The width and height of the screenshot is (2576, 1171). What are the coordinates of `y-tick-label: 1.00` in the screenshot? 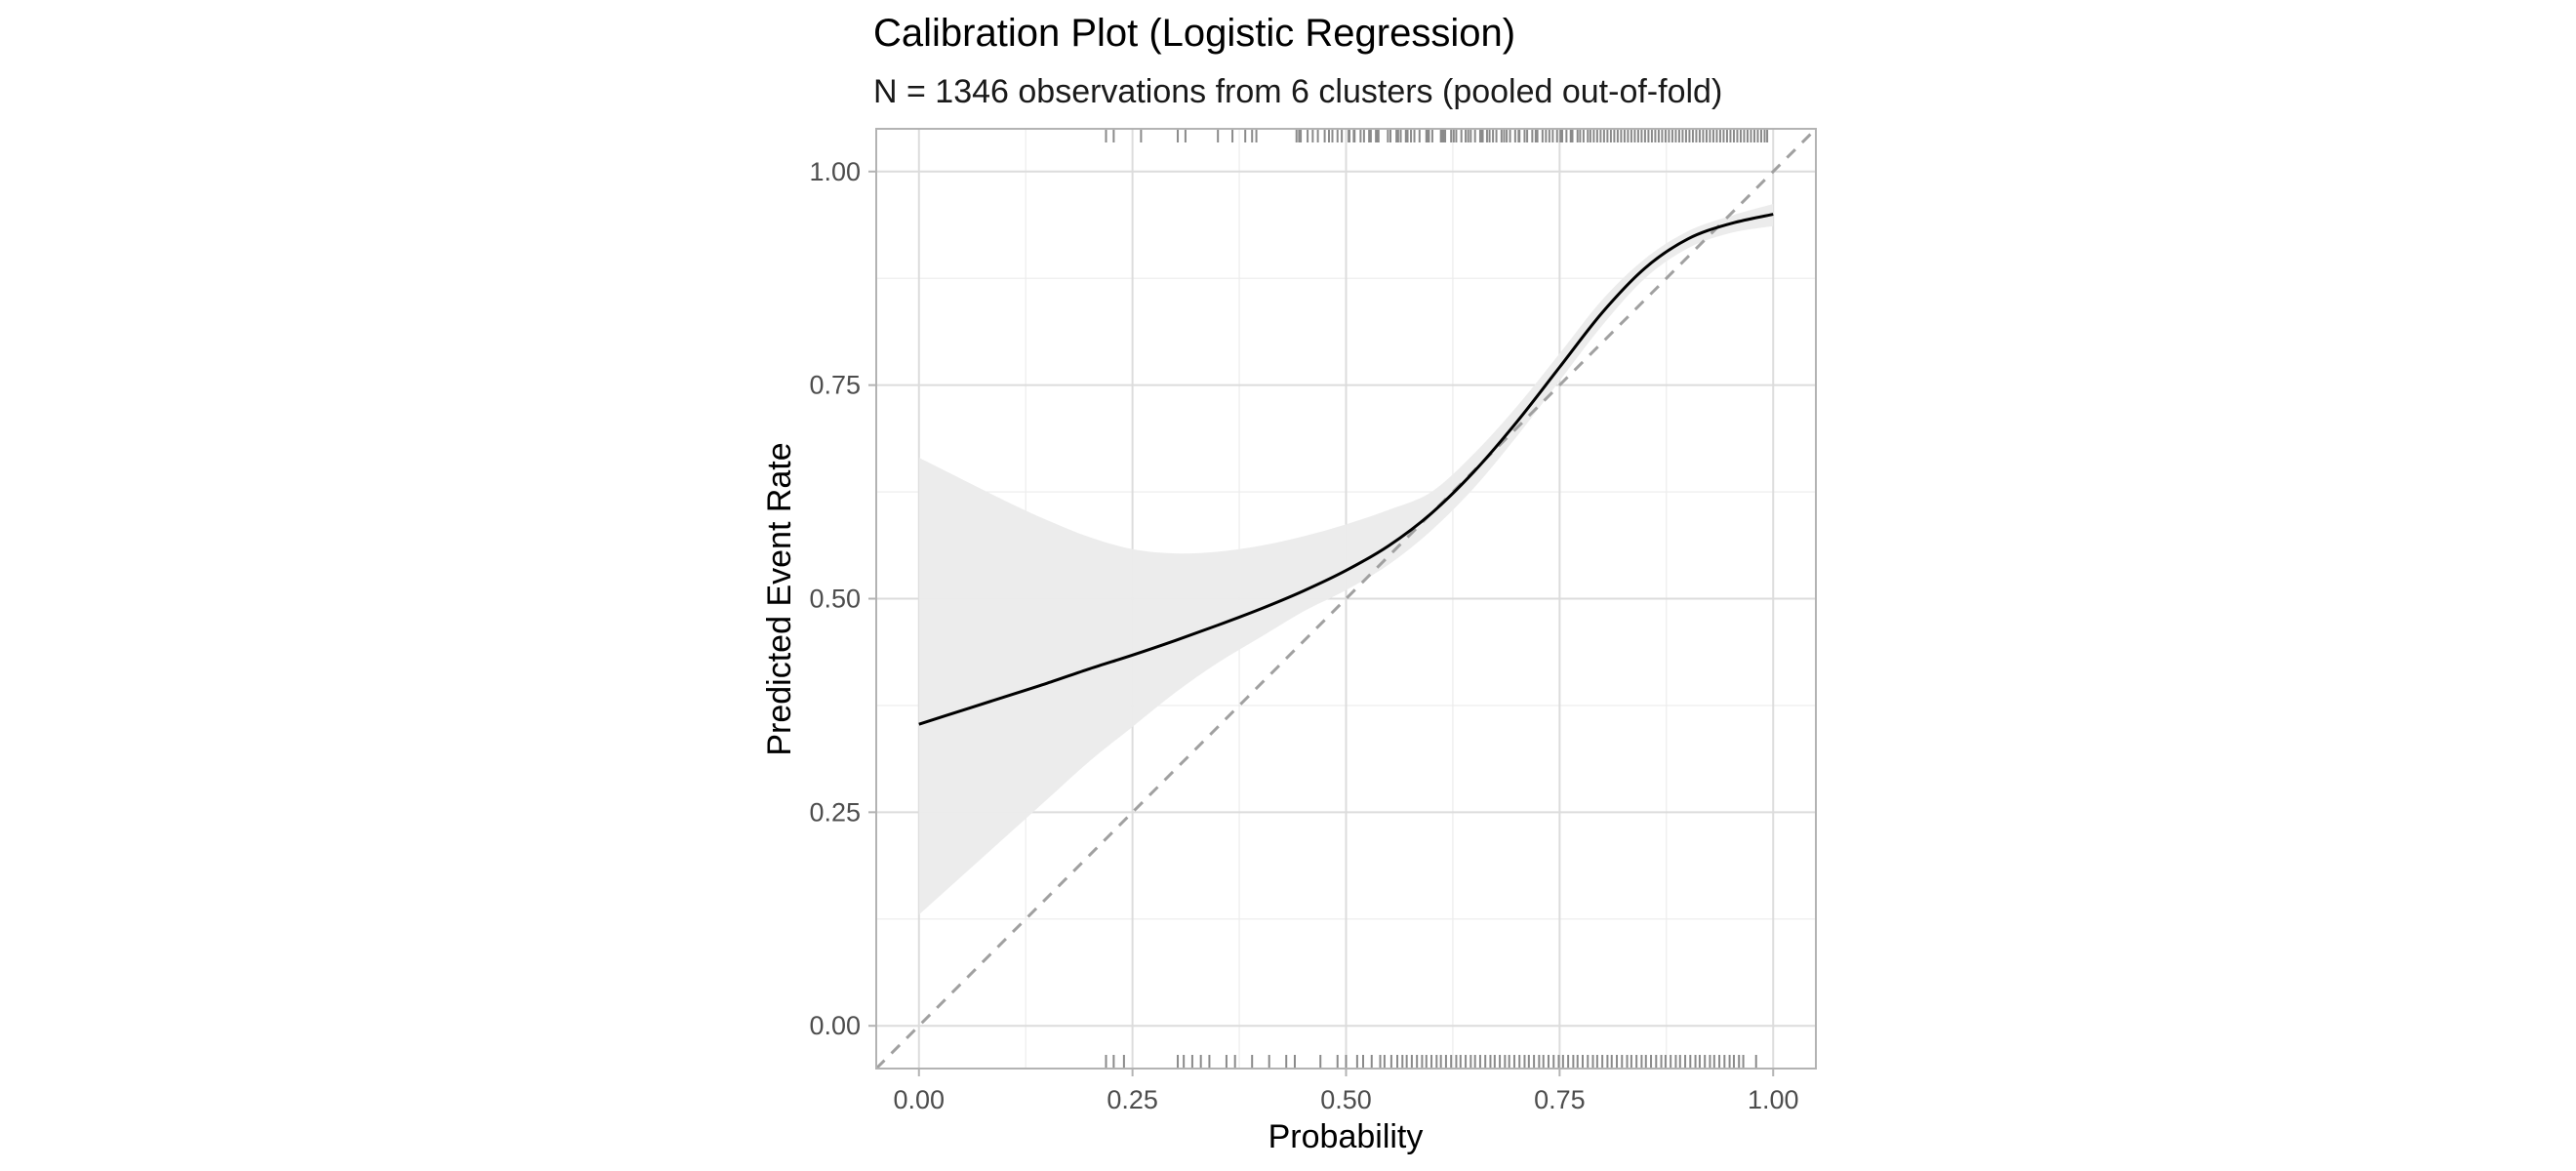 It's located at (835, 171).